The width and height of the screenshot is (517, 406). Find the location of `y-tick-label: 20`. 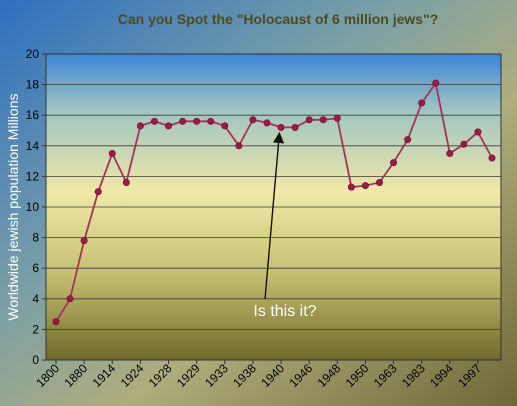

y-tick-label: 20 is located at coordinates (33, 54).